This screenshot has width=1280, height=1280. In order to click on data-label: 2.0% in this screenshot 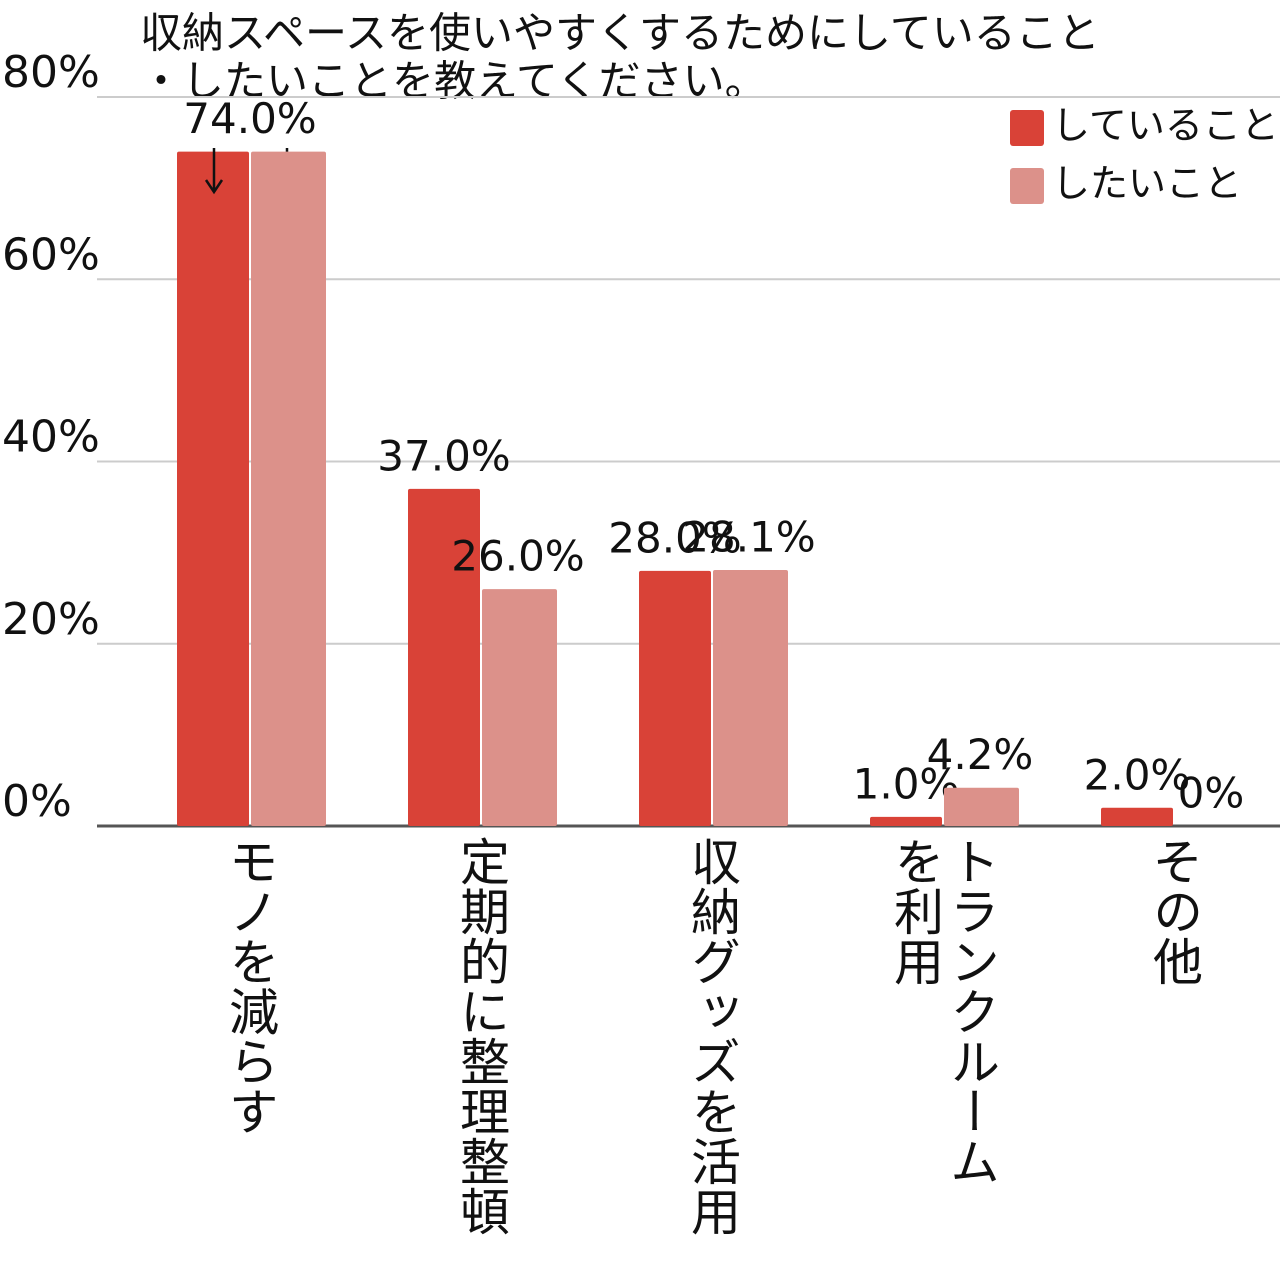, I will do `click(1137, 774)`.